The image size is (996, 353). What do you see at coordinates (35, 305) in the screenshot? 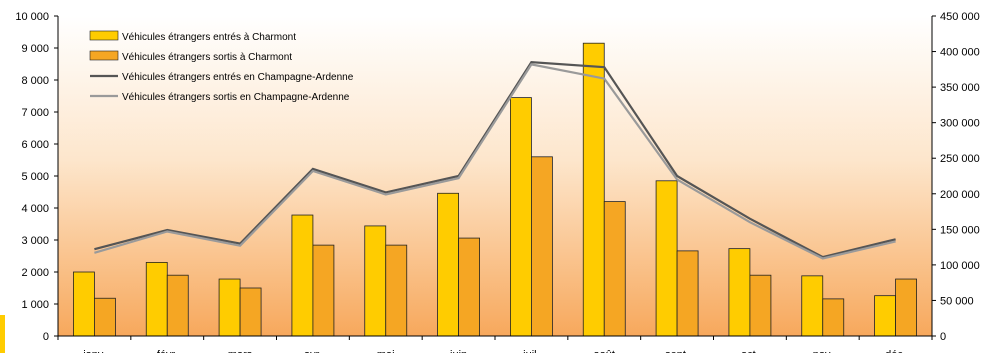
I see `y-left-tick-label: 1 000` at bounding box center [35, 305].